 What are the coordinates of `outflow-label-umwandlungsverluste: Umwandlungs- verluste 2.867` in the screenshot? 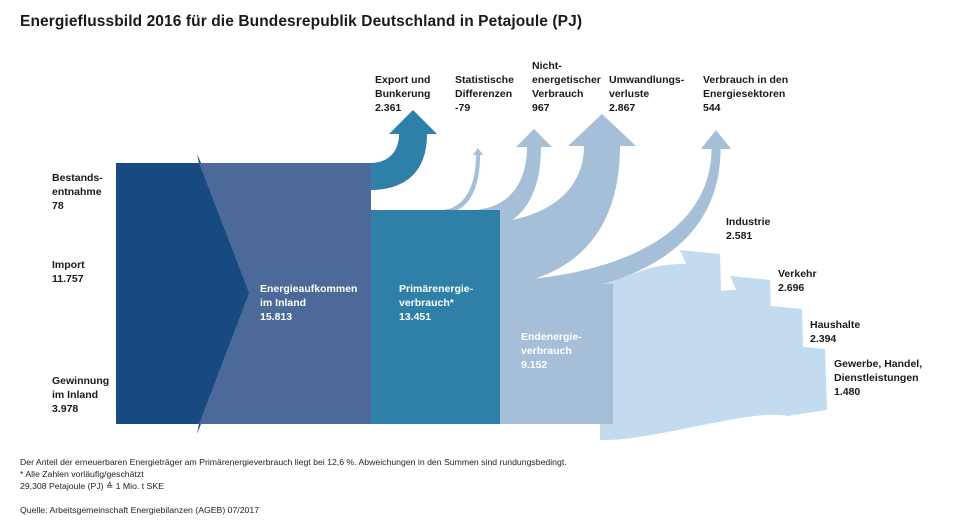 It's located at (646, 94).